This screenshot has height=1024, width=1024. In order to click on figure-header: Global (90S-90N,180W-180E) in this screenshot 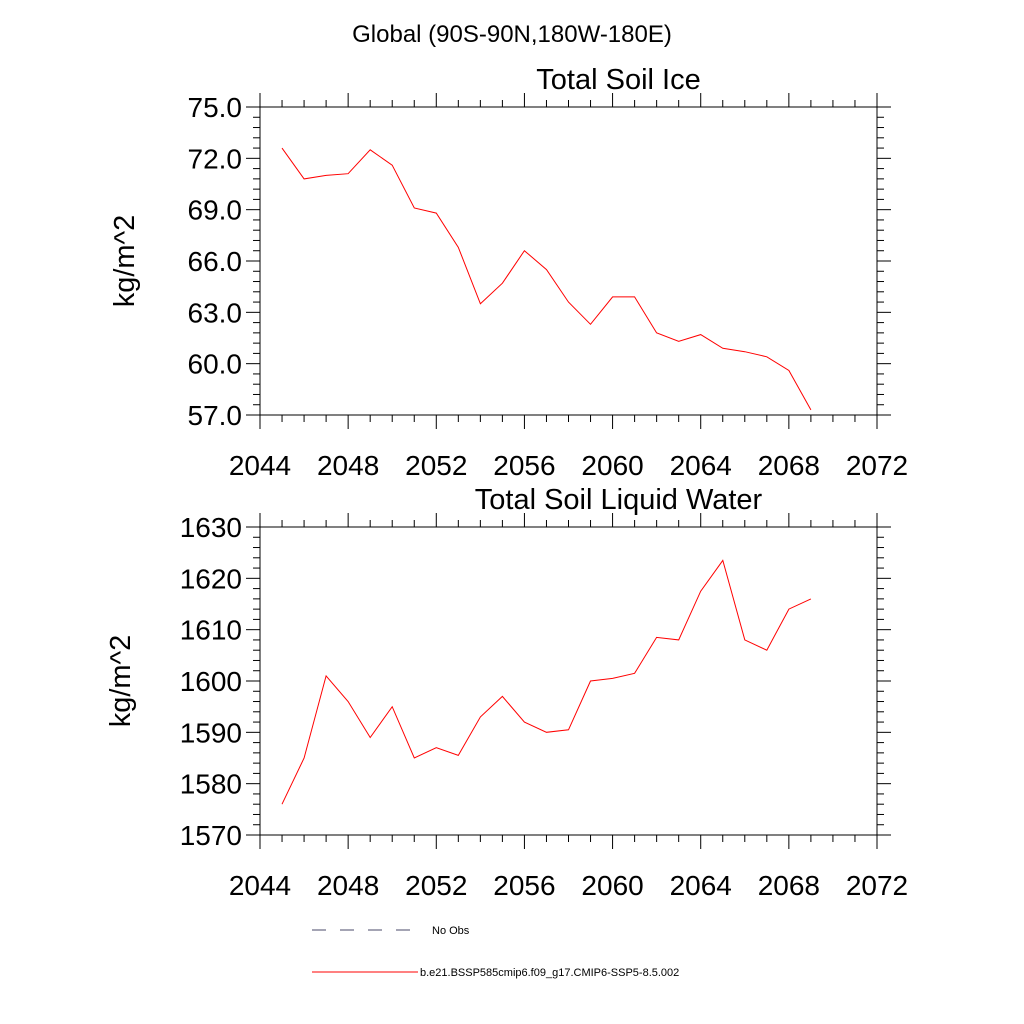, I will do `click(512, 34)`.